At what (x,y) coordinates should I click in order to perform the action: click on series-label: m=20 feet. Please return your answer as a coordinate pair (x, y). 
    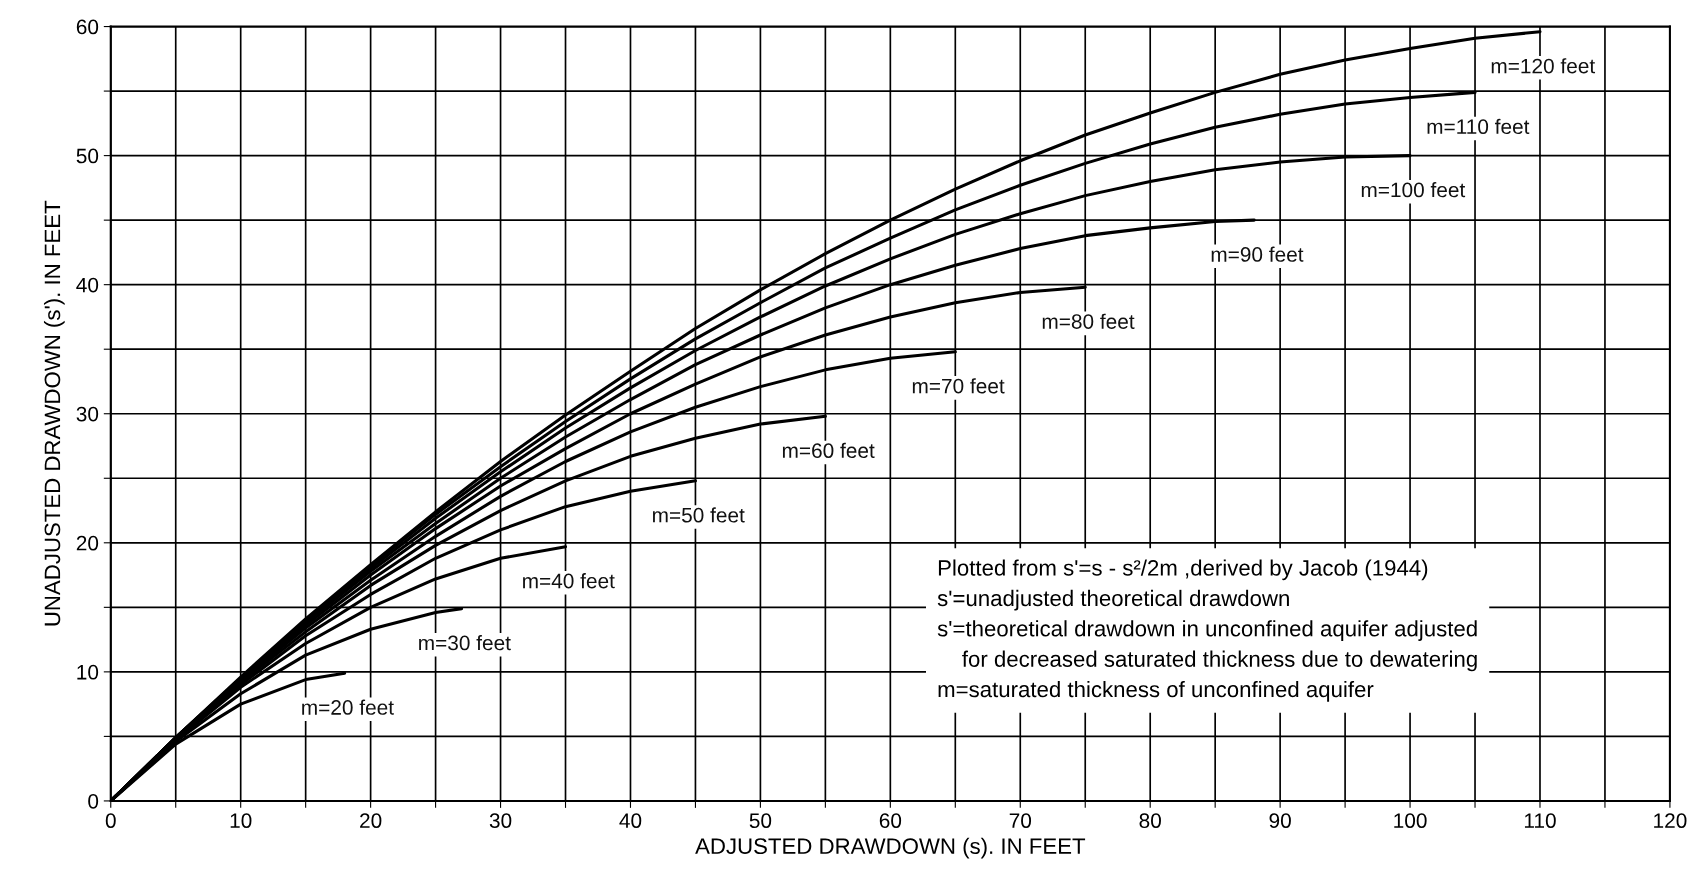
    Looking at the image, I should click on (348, 707).